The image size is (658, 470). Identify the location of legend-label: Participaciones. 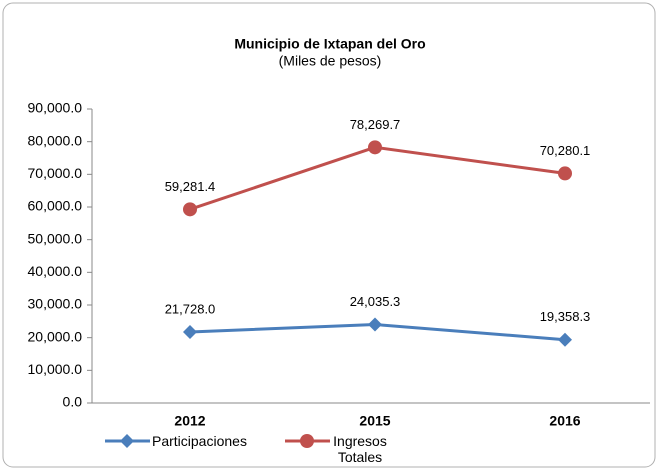
(199, 441).